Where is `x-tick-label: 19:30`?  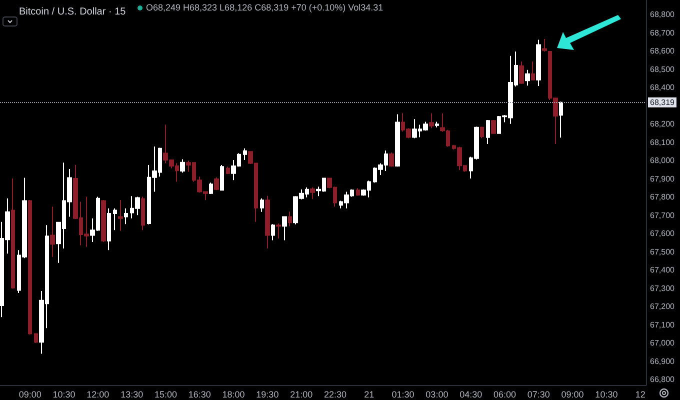
x-tick-label: 19:30 is located at coordinates (267, 395).